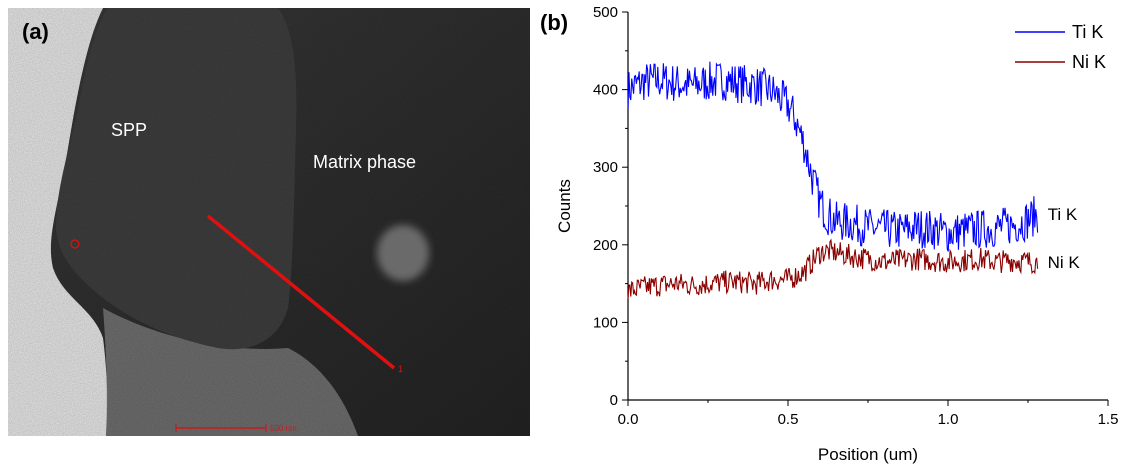 This screenshot has width=1140, height=471. What do you see at coordinates (400, 369) in the screenshot?
I see `line-scan-end-label: 1` at bounding box center [400, 369].